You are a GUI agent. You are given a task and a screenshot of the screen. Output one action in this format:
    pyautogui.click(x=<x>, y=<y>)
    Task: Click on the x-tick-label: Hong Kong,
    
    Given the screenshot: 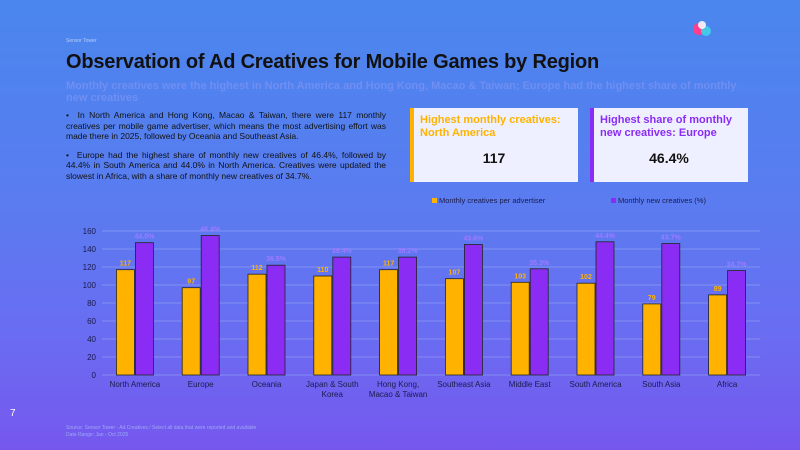 What is the action you would take?
    pyautogui.click(x=398, y=384)
    